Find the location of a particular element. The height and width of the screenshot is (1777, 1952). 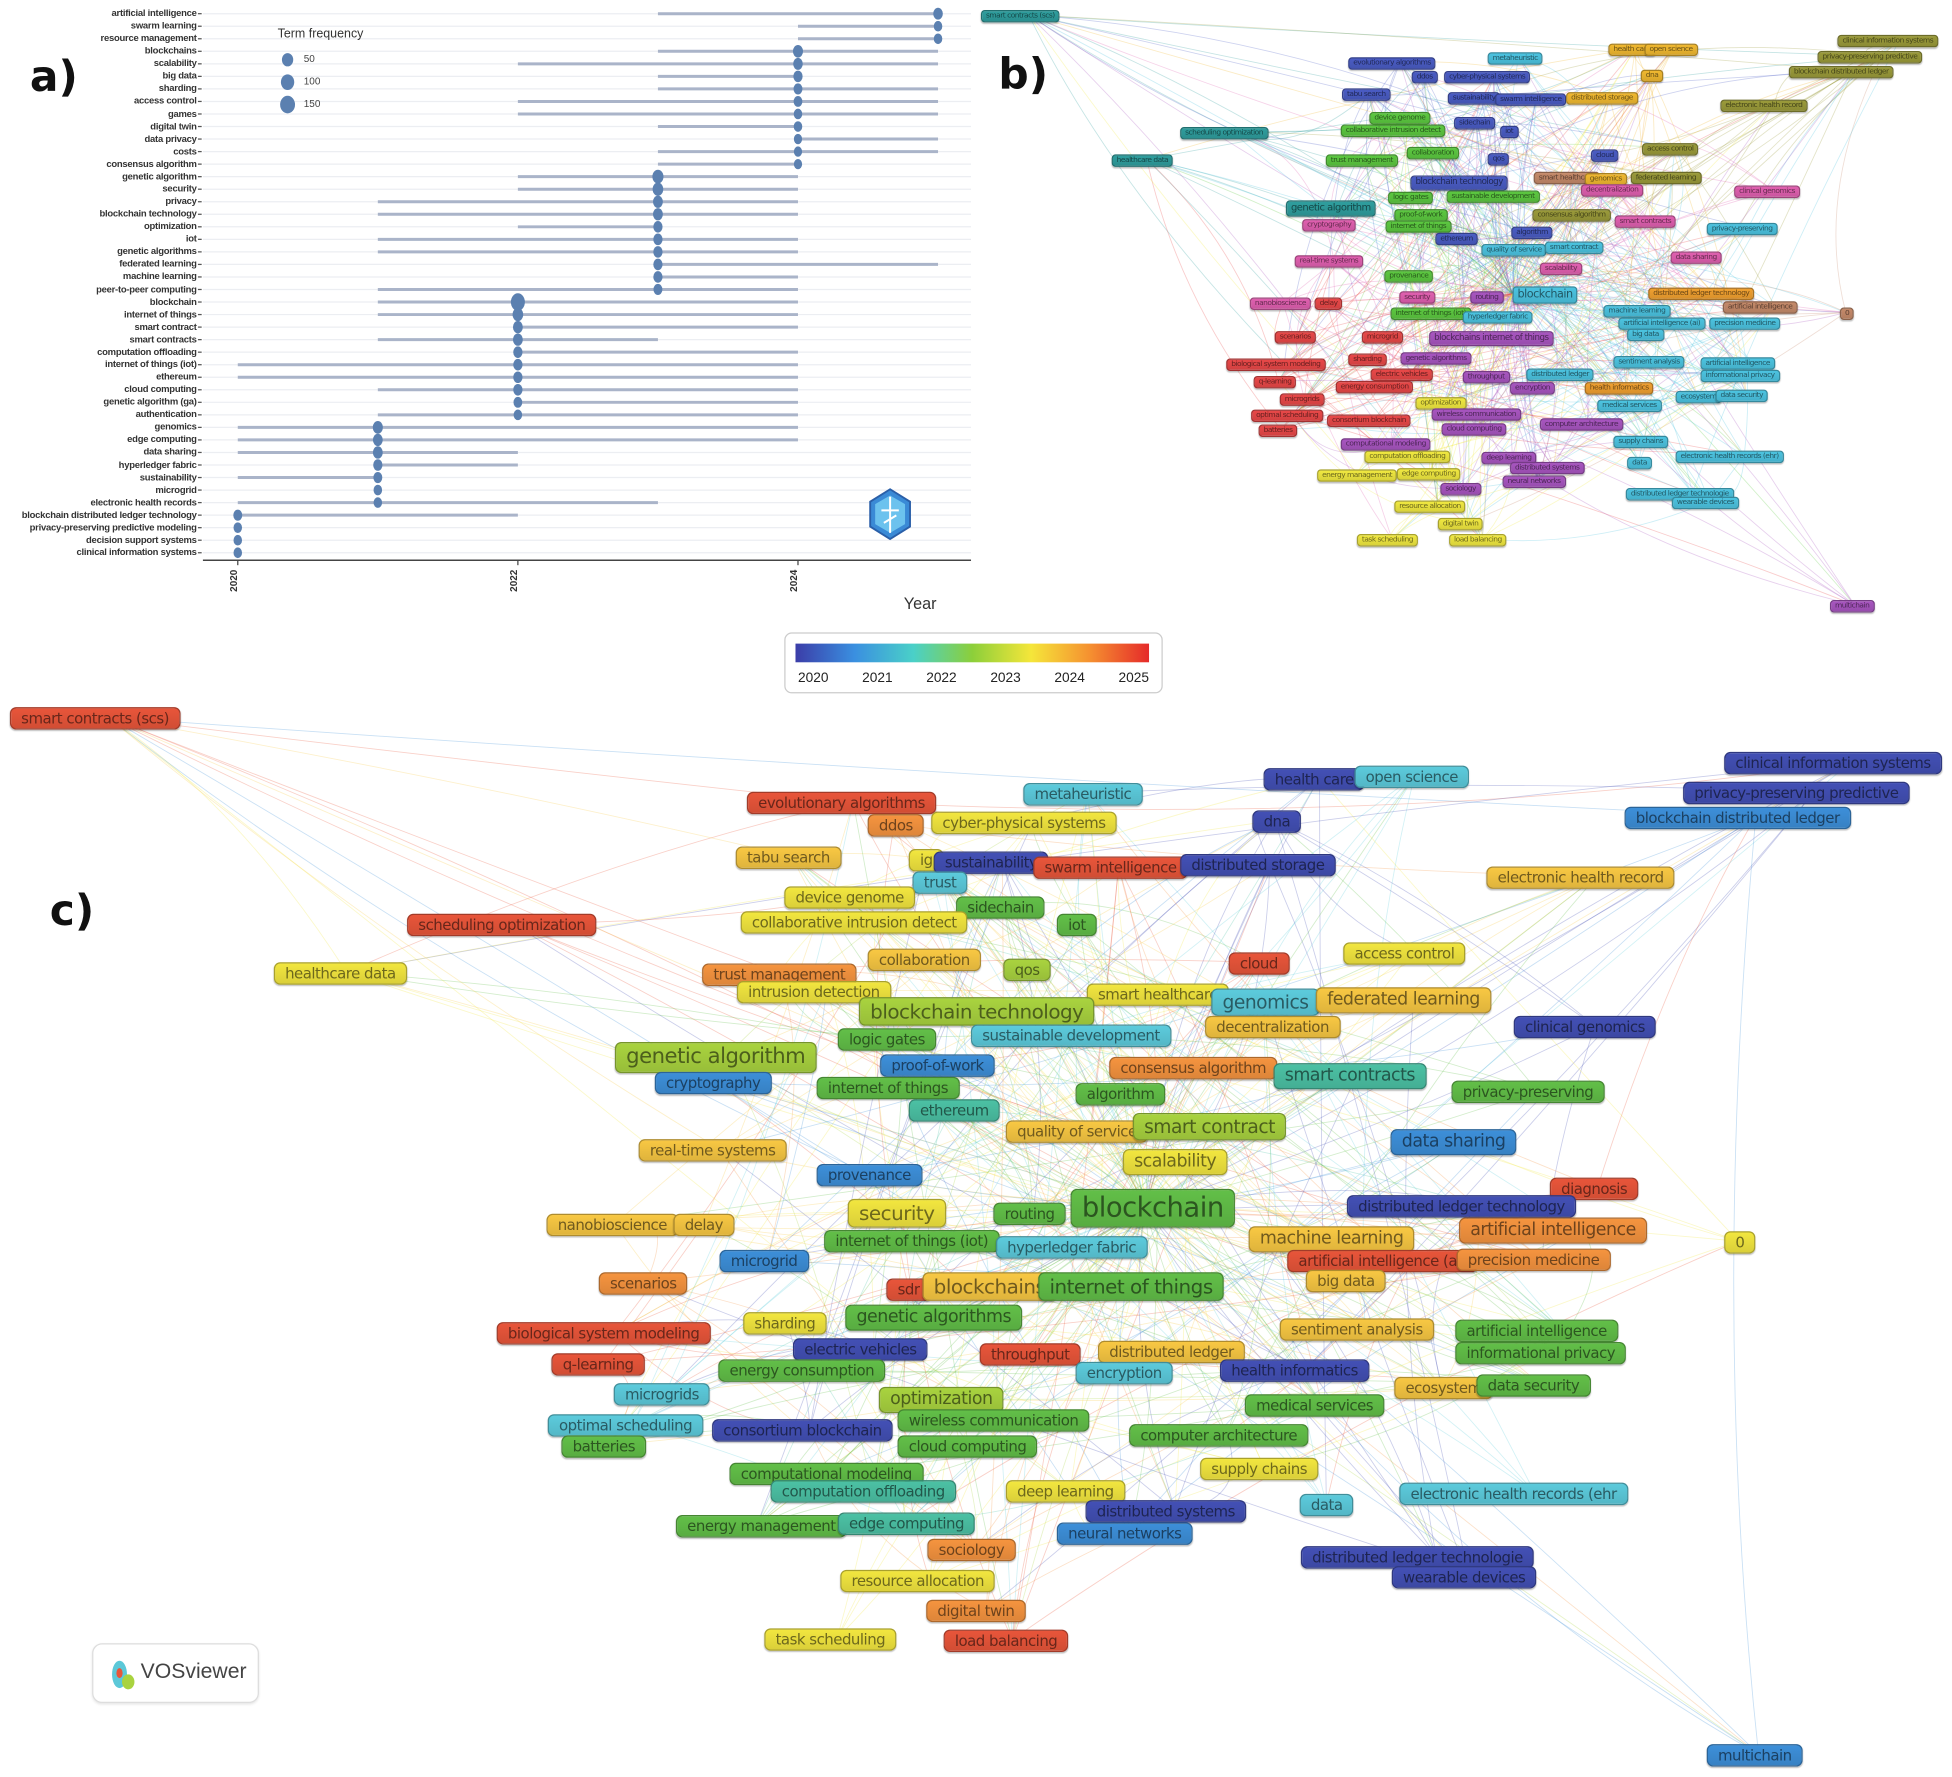

network-node: encryption is located at coordinates (1533, 388).